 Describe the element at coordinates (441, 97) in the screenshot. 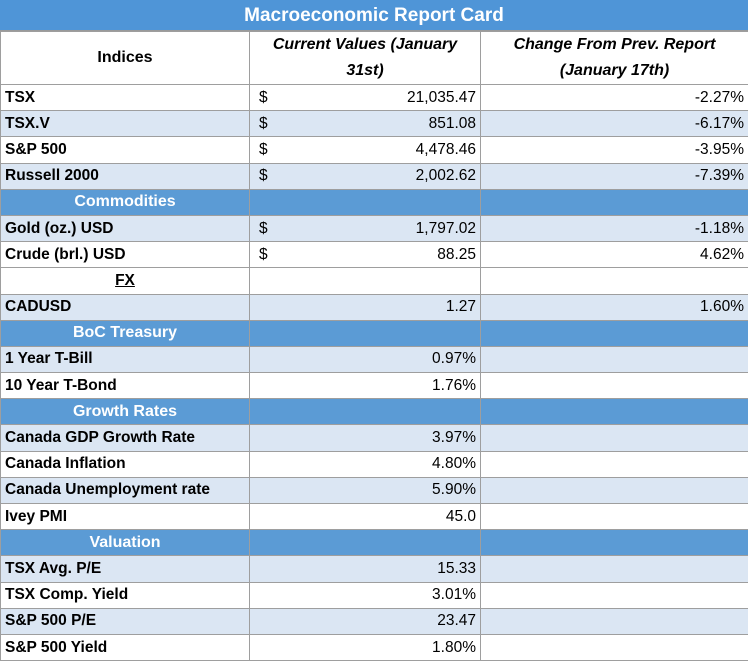

I see `current-value: 21,035.47` at that location.